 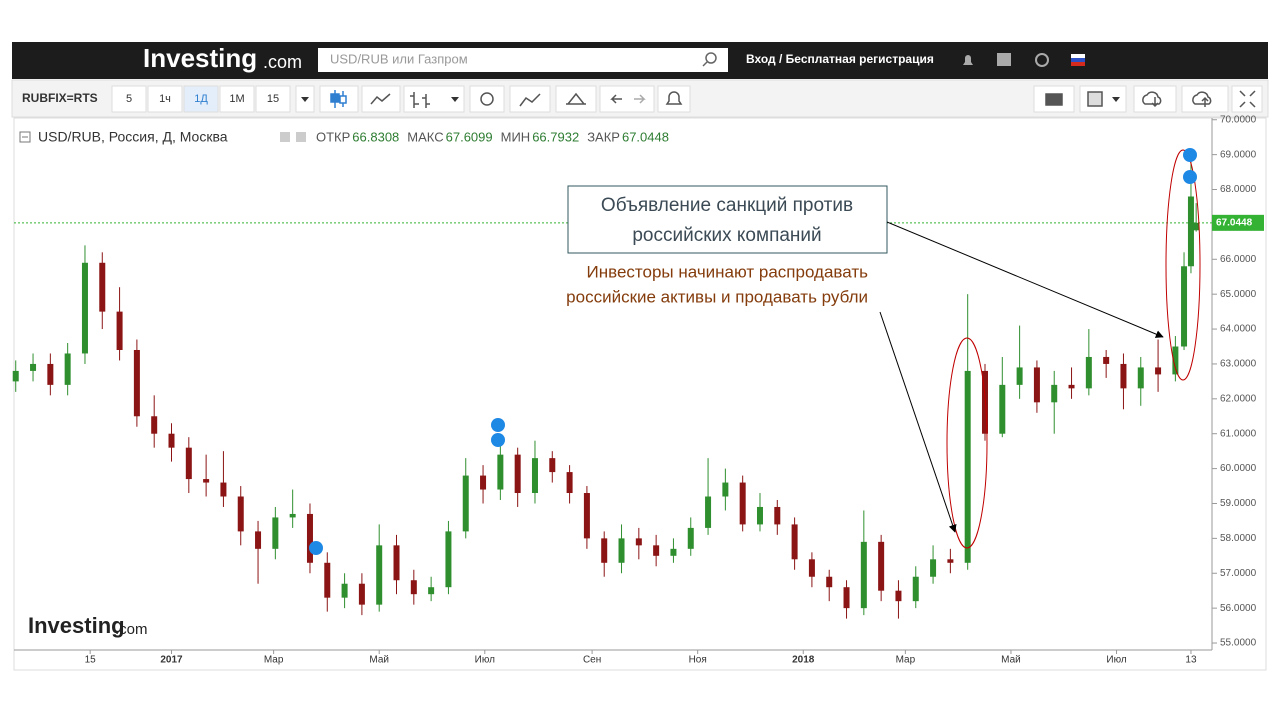 What do you see at coordinates (1234, 222) in the screenshot?
I see `last-price-label: 67.0448` at bounding box center [1234, 222].